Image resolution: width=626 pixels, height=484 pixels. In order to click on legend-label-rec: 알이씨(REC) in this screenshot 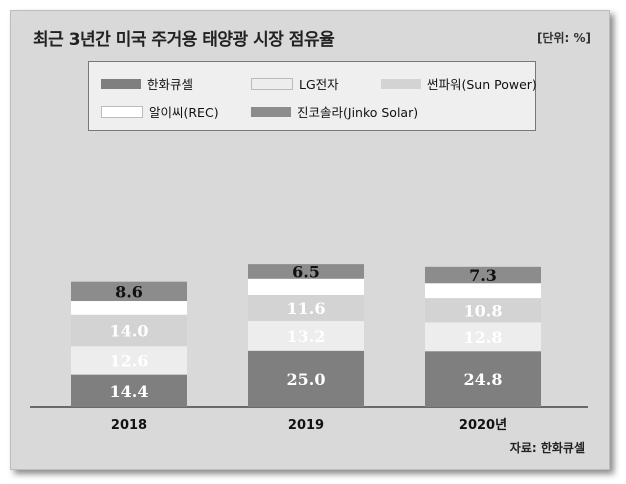, I will do `click(184, 112)`.